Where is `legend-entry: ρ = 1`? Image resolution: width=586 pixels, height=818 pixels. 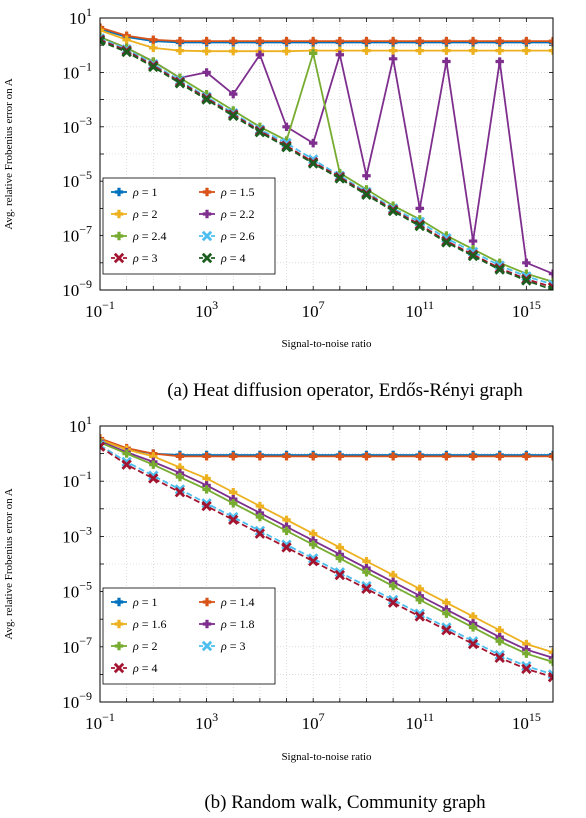 legend-entry: ρ = 1 is located at coordinates (134, 602).